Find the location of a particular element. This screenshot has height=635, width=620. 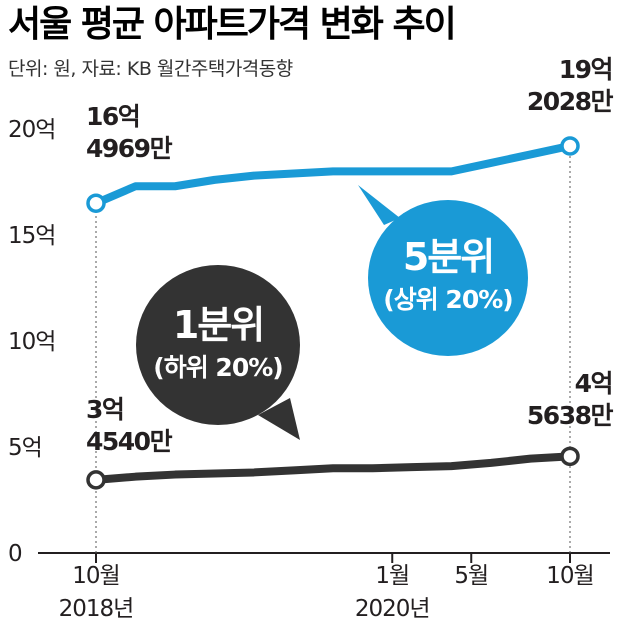

bubble-1-circle is located at coordinates (218, 345).